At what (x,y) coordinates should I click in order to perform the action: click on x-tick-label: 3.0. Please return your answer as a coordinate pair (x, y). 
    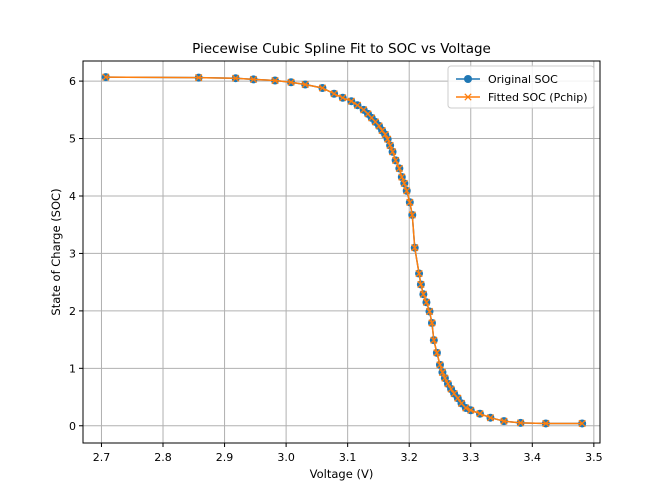
    Looking at the image, I should click on (286, 457).